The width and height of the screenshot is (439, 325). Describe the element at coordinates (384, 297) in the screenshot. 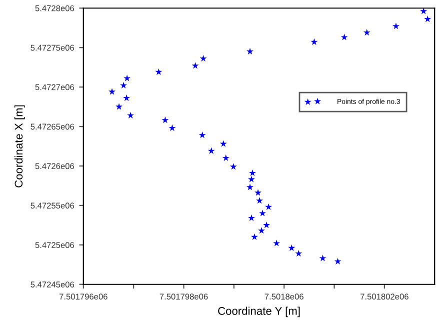

I see `x-tick-label: 7.501802e06` at that location.